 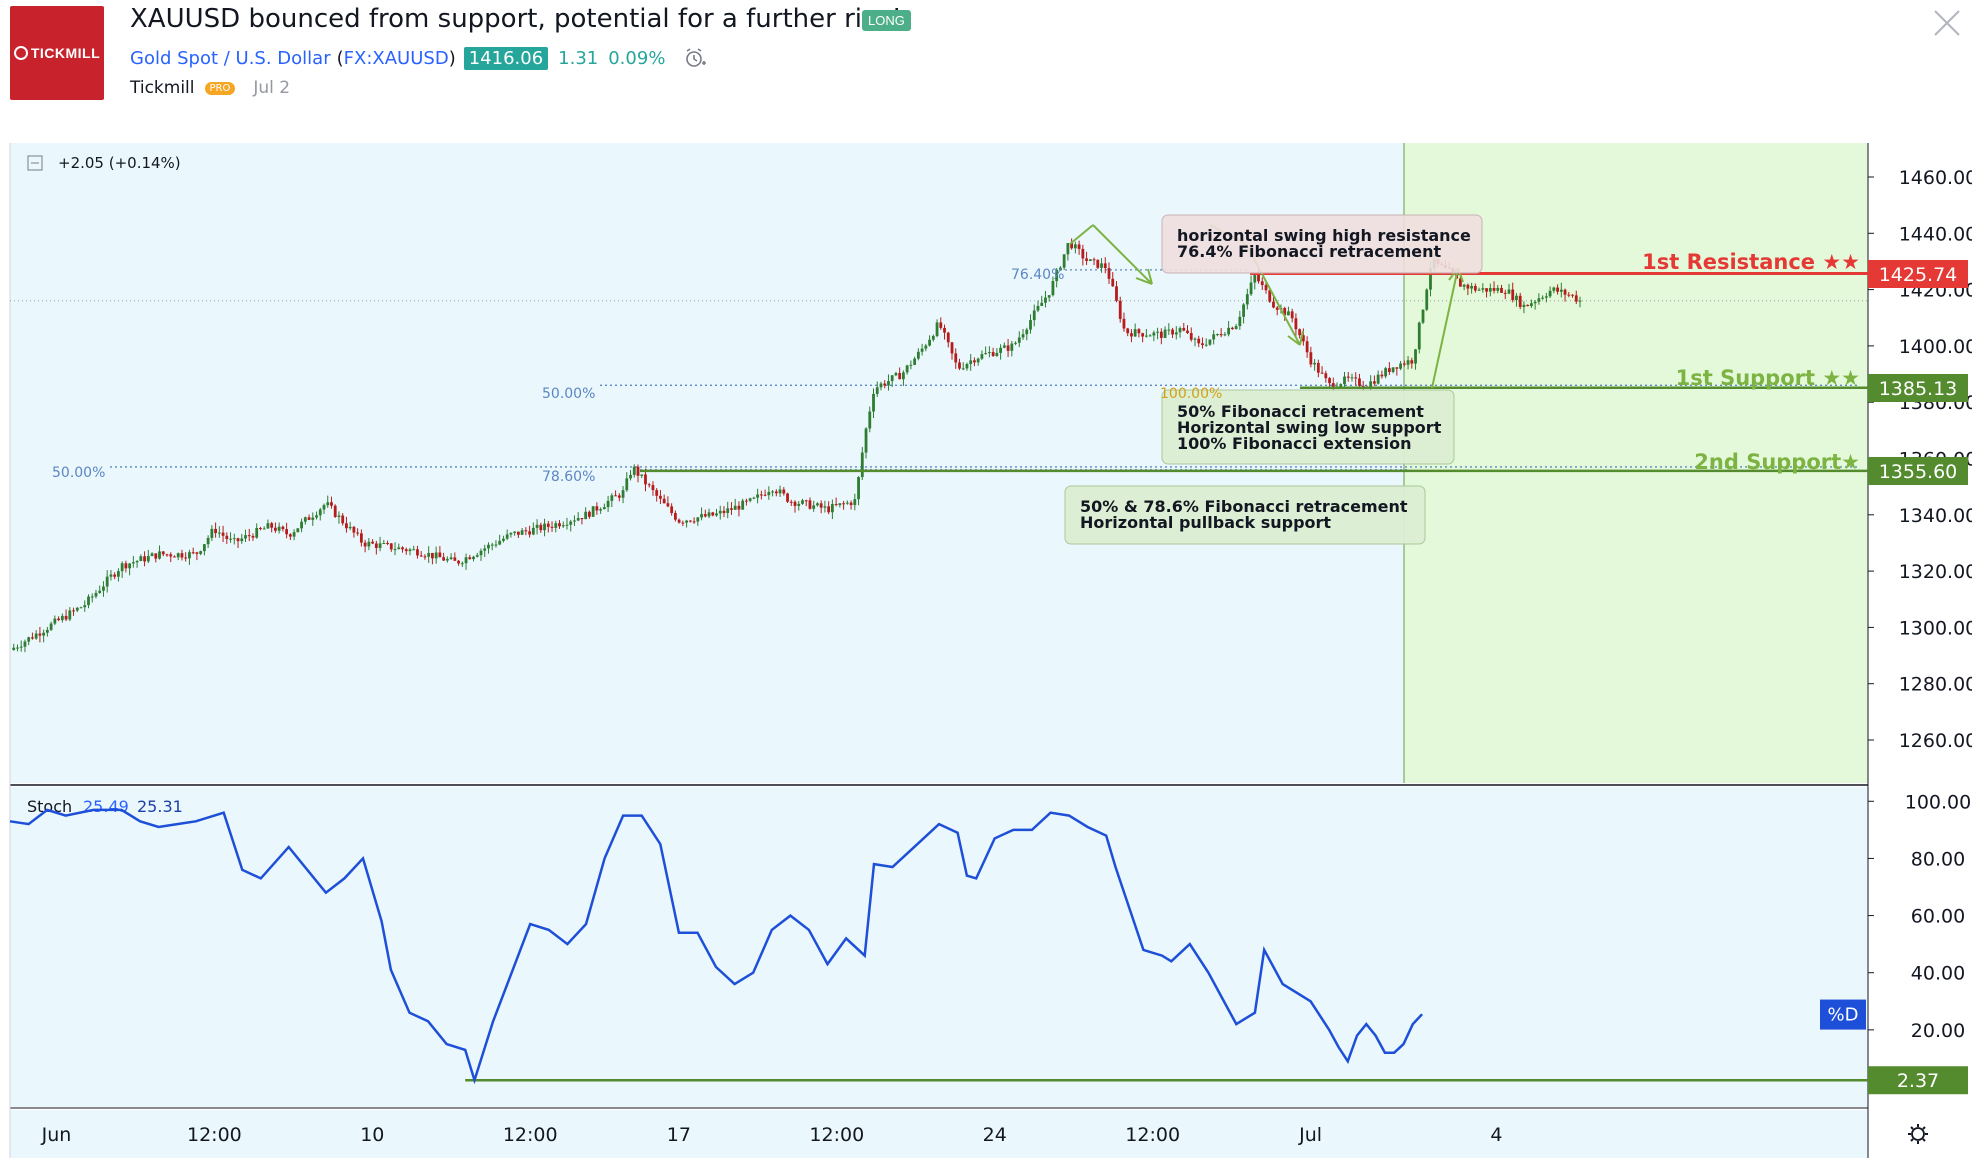 I want to click on author-row: Tickmill PRO Jul 2, so click(x=210, y=88).